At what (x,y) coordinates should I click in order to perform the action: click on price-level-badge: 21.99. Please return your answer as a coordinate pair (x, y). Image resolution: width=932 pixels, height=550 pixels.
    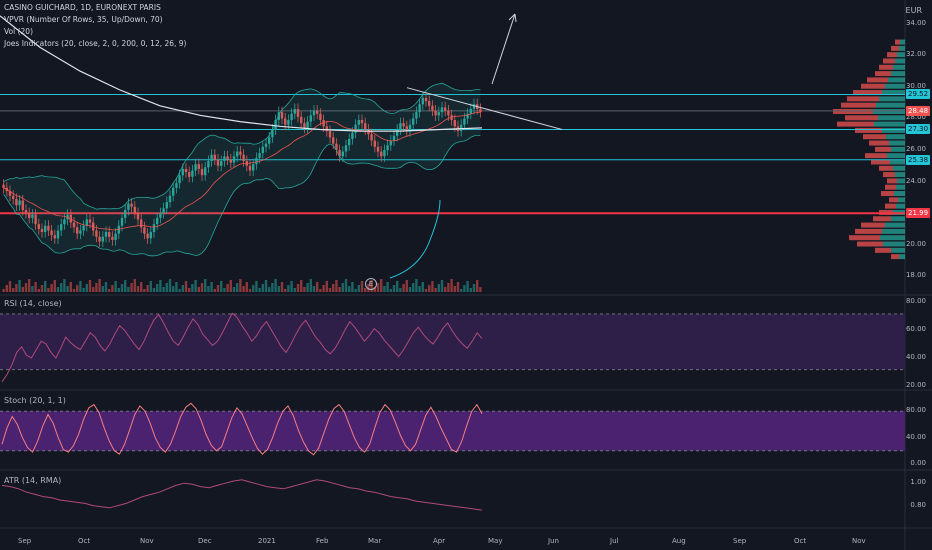
    Looking at the image, I should click on (918, 213).